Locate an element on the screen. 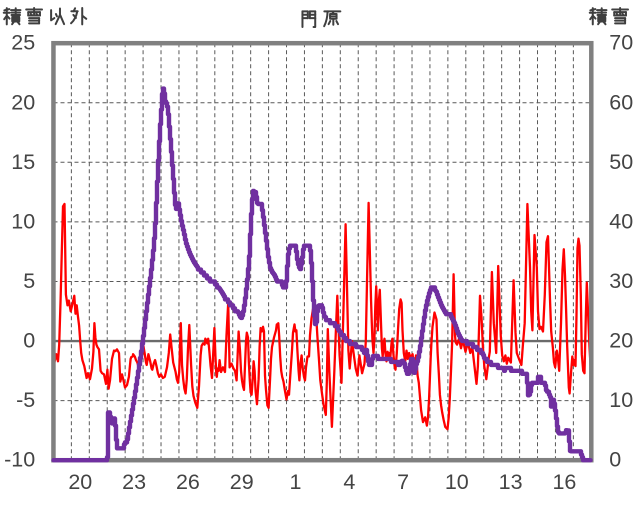 This screenshot has width=636, height=506. svg-text: 26 is located at coordinates (188, 482).